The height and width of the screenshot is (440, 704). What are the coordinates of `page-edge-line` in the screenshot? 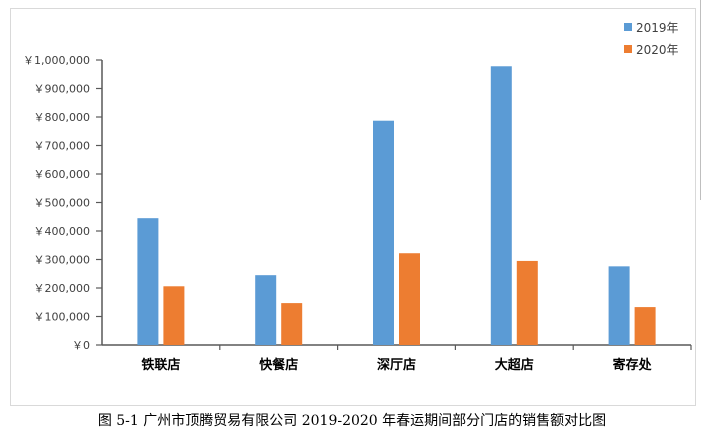 It's located at (700, 100).